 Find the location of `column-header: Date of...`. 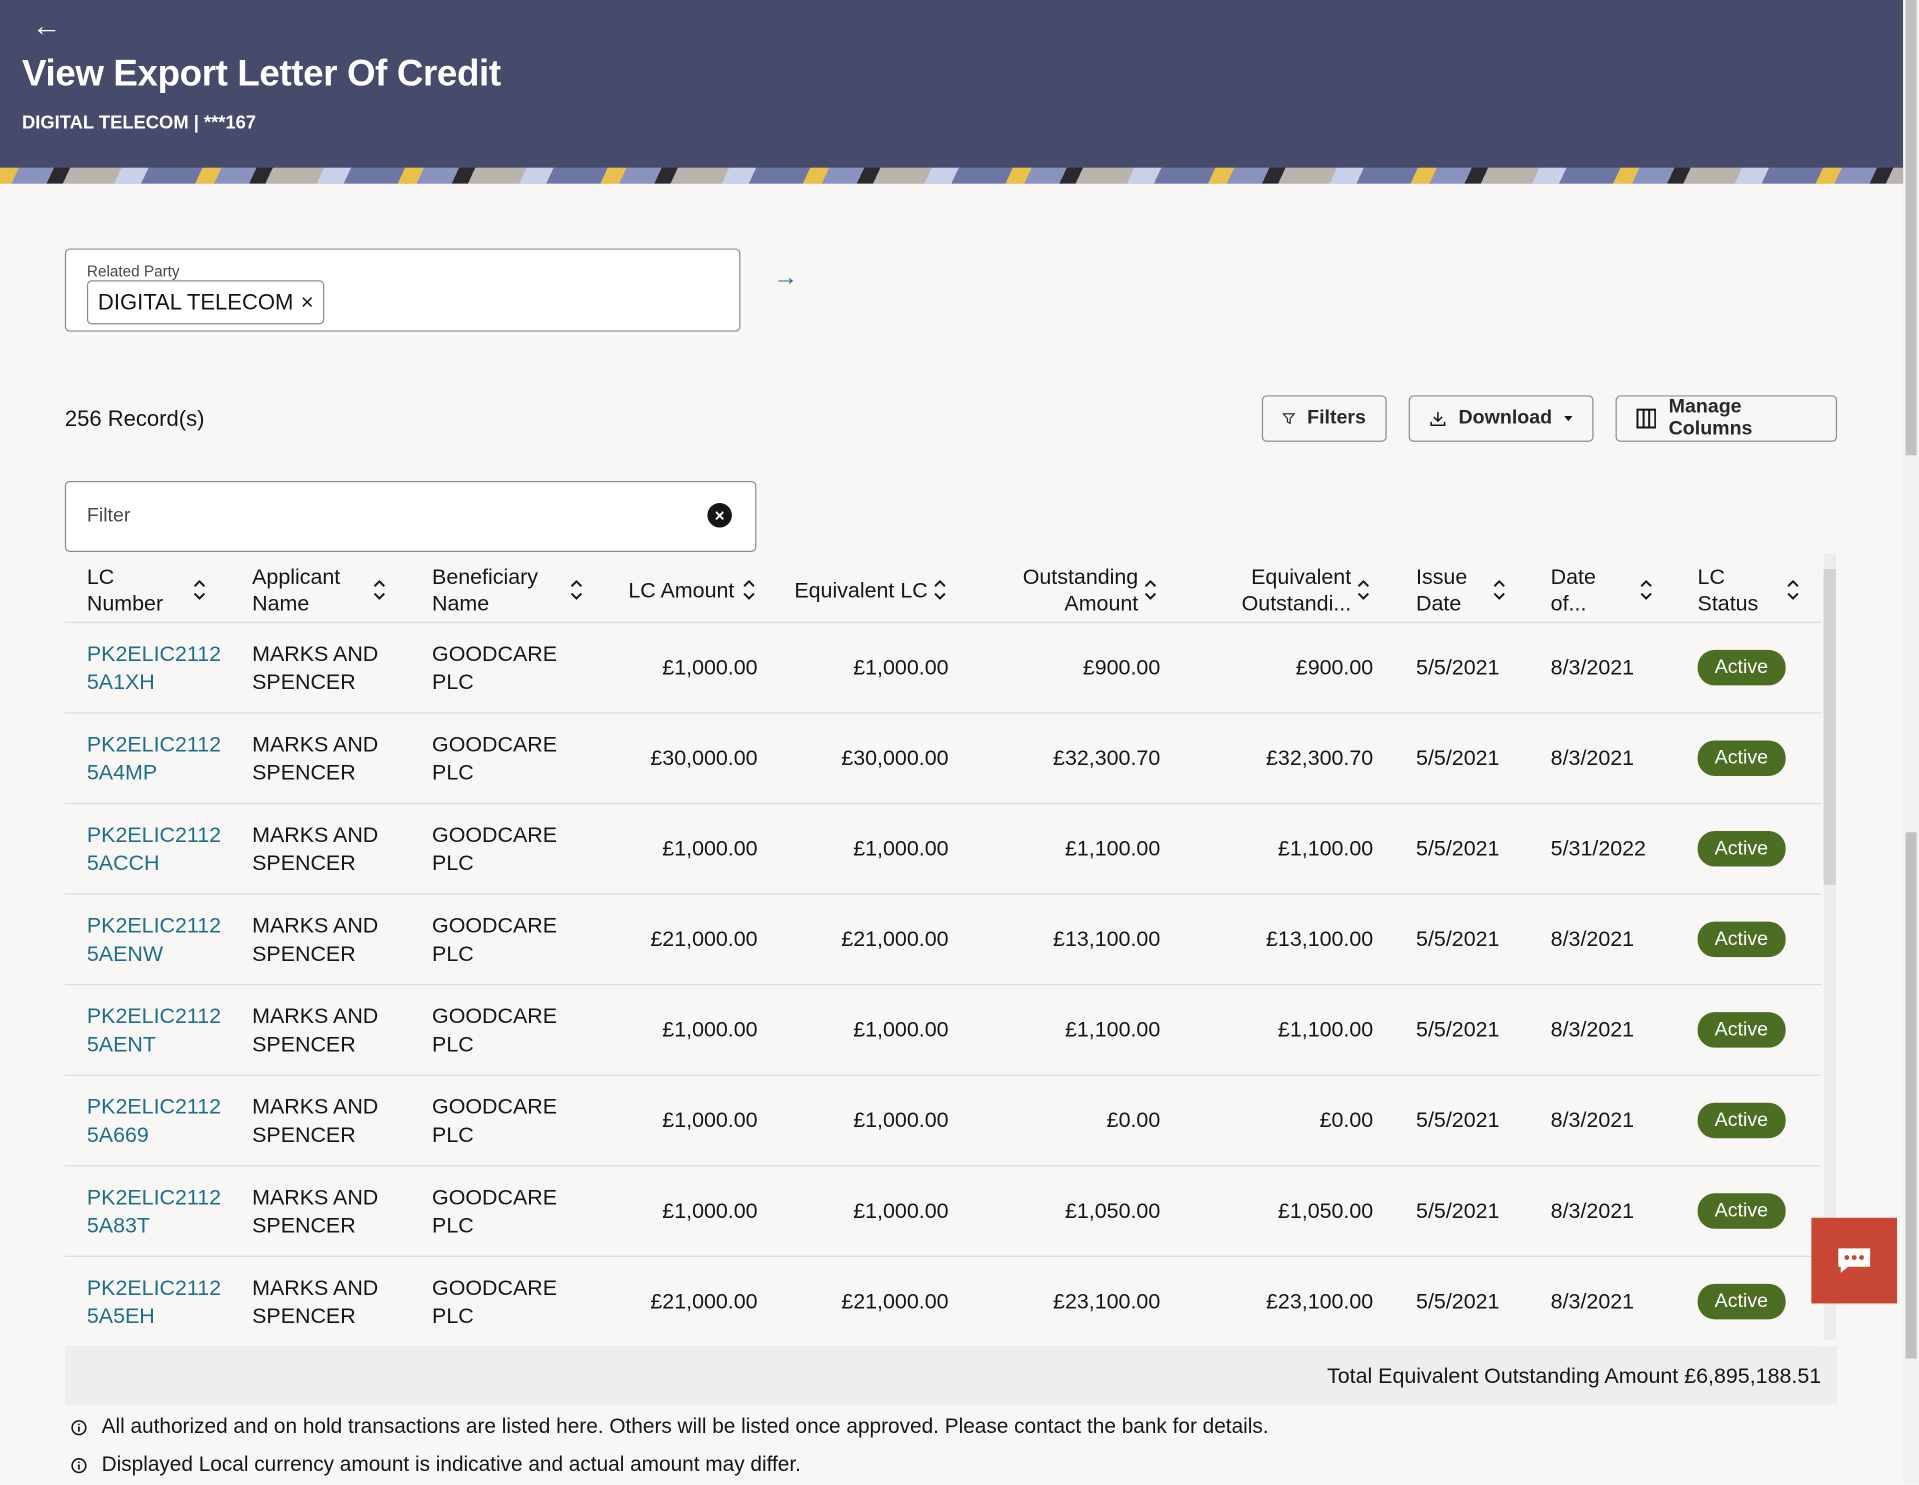

column-header: Date of... is located at coordinates (1573, 589).